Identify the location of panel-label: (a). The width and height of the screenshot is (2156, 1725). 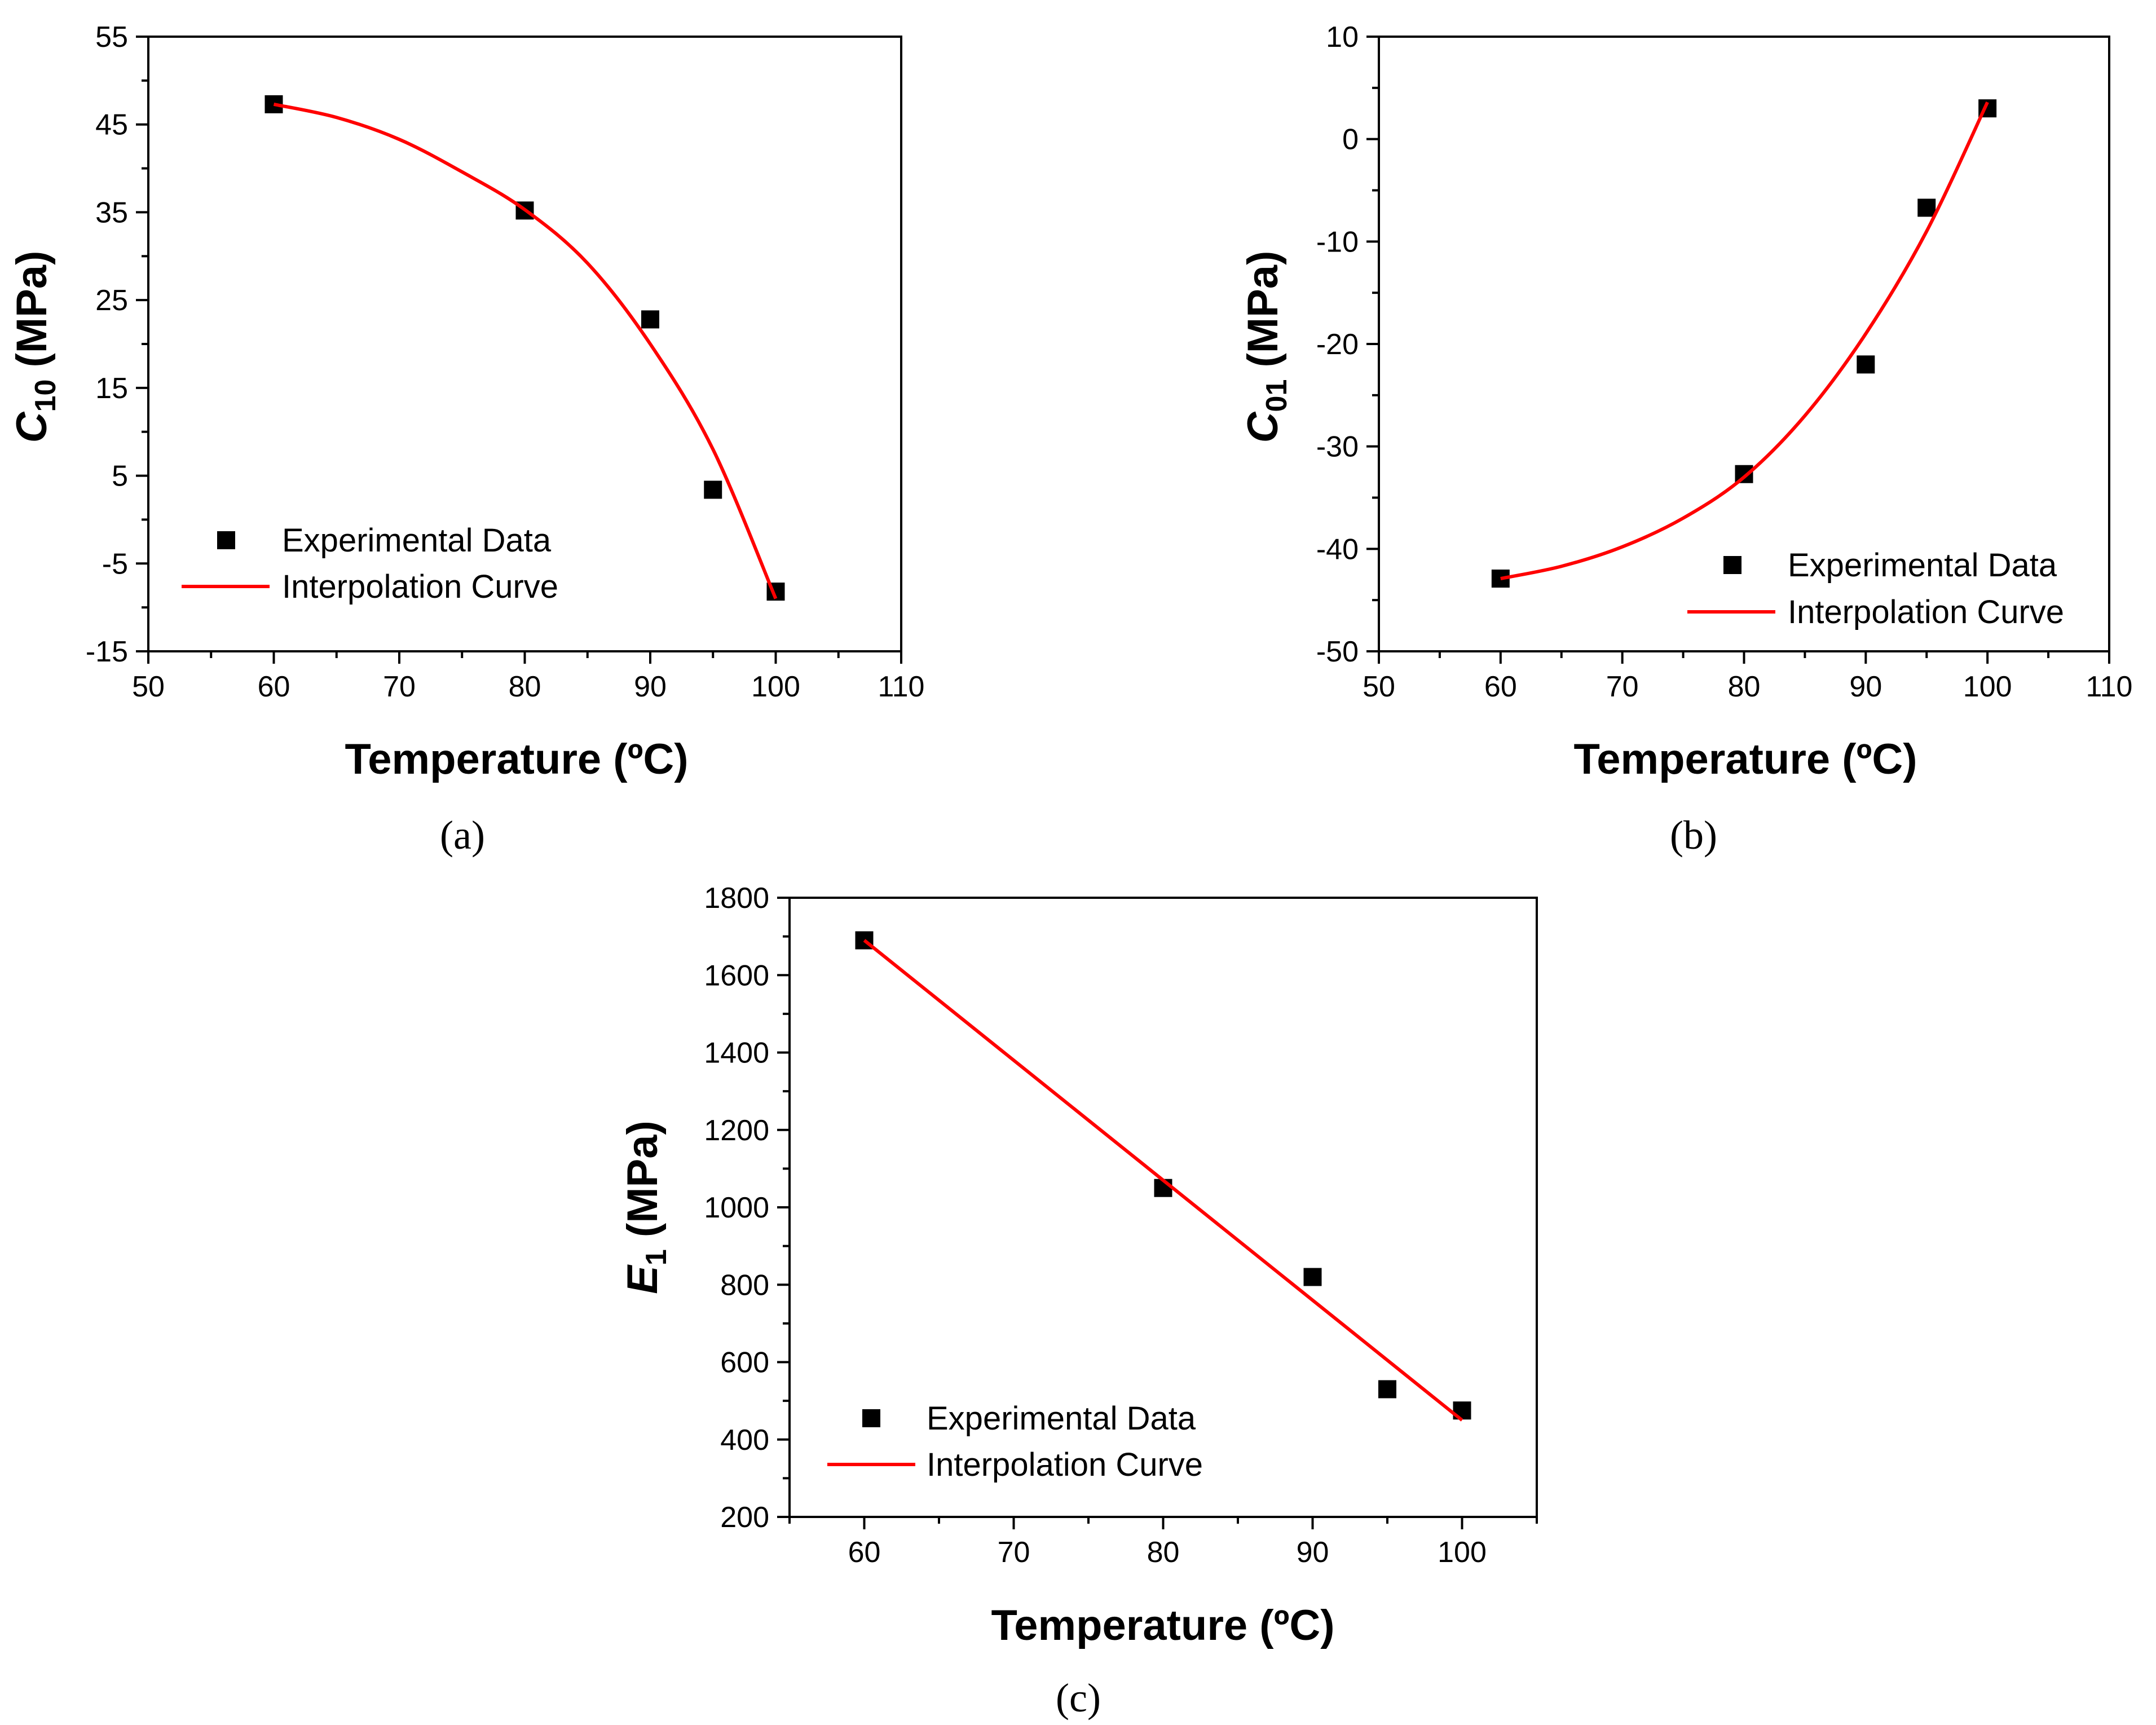
(462, 836).